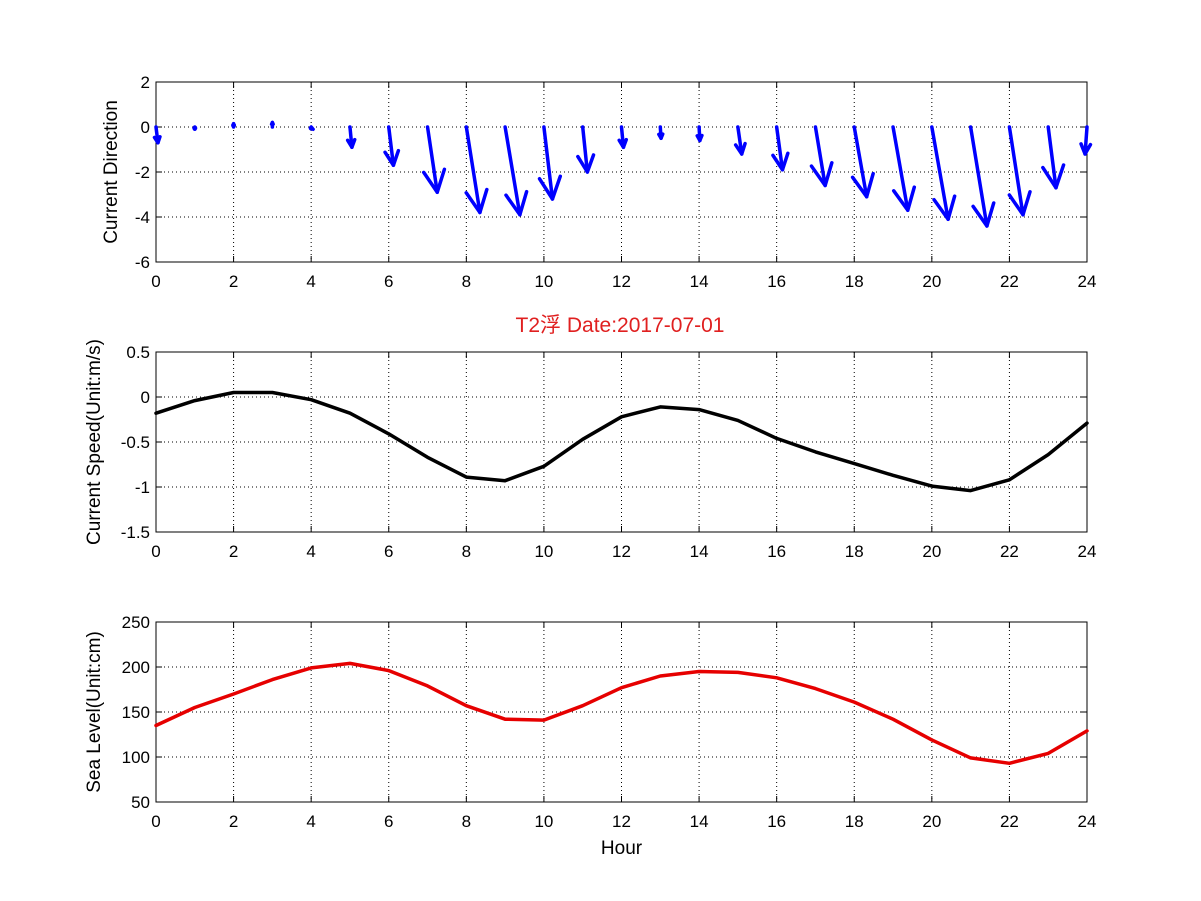 The width and height of the screenshot is (1201, 901). What do you see at coordinates (931, 551) in the screenshot?
I see `speed-x-tick-label: 20` at bounding box center [931, 551].